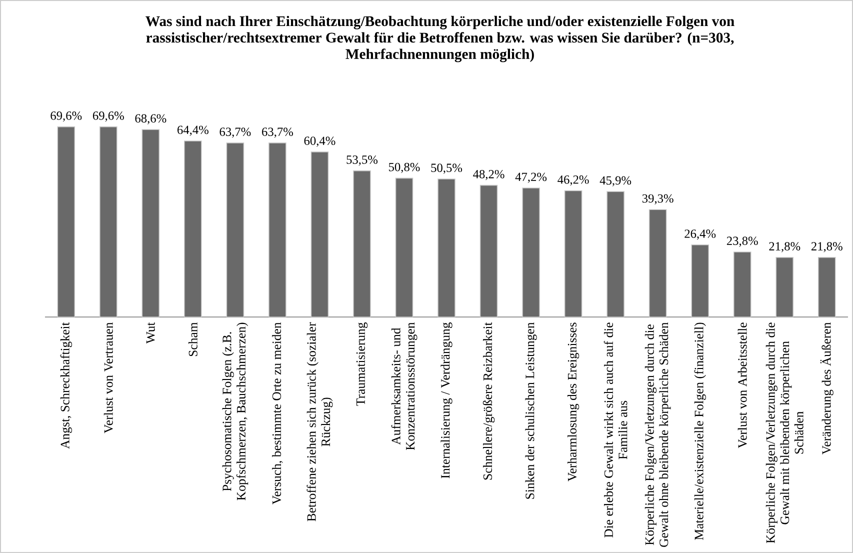  I want to click on x-tick-label: Die erlebte Gewalt wirkt sich auch auf die Familie aus, so click(616, 430).